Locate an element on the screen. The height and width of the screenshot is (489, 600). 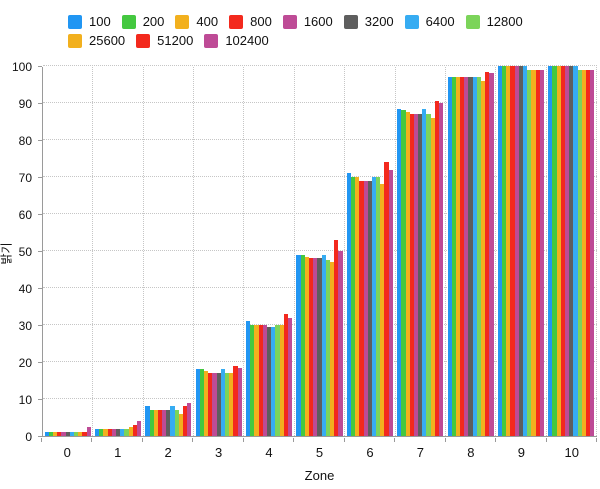
legend-label: 12800 is located at coordinates (504, 21).